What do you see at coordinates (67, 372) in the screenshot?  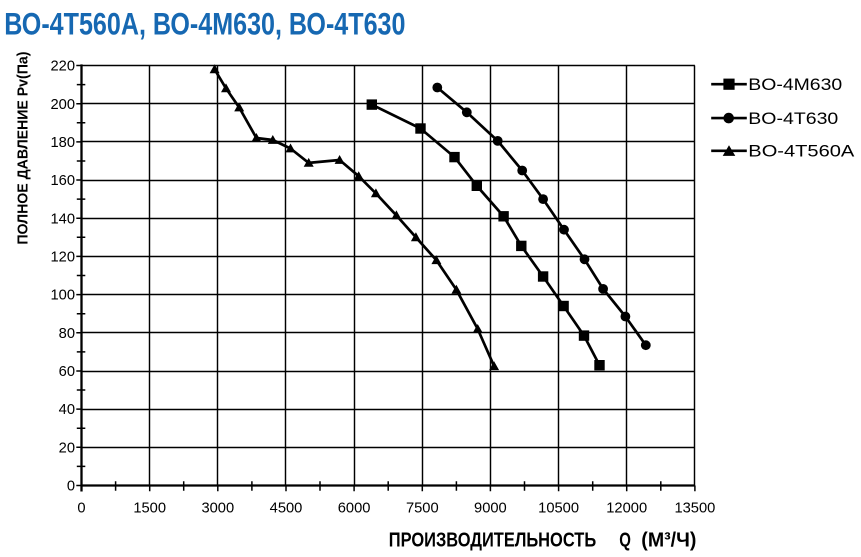 I see `svg-text: 60` at bounding box center [67, 372].